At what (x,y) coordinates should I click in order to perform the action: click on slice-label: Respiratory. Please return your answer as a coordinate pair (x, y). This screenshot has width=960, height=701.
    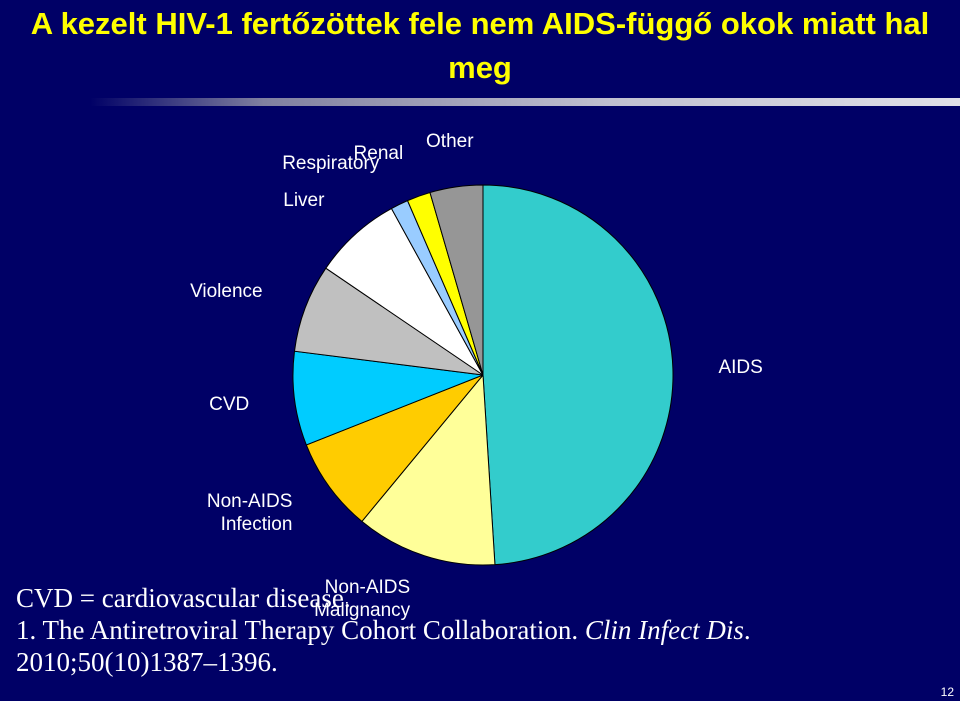
    Looking at the image, I should click on (331, 163).